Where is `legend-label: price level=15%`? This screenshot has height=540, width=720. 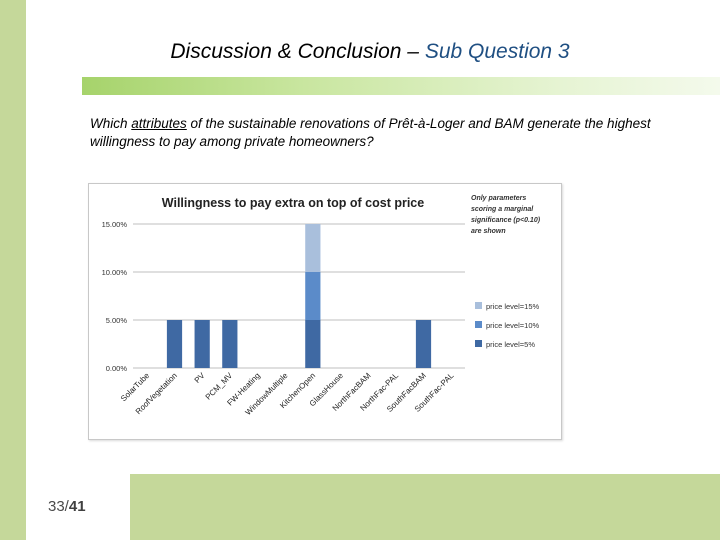 legend-label: price level=15% is located at coordinates (512, 306).